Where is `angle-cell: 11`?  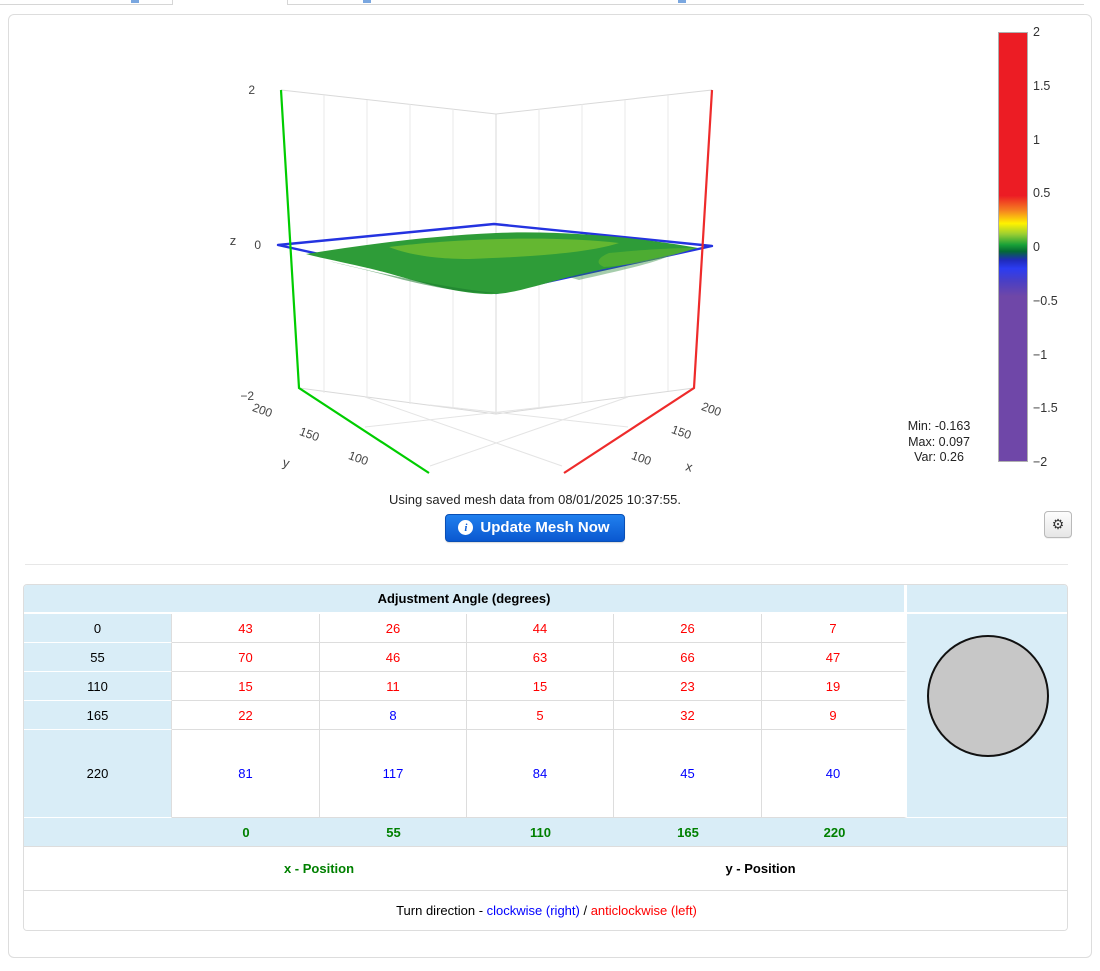
angle-cell: 11 is located at coordinates (393, 686).